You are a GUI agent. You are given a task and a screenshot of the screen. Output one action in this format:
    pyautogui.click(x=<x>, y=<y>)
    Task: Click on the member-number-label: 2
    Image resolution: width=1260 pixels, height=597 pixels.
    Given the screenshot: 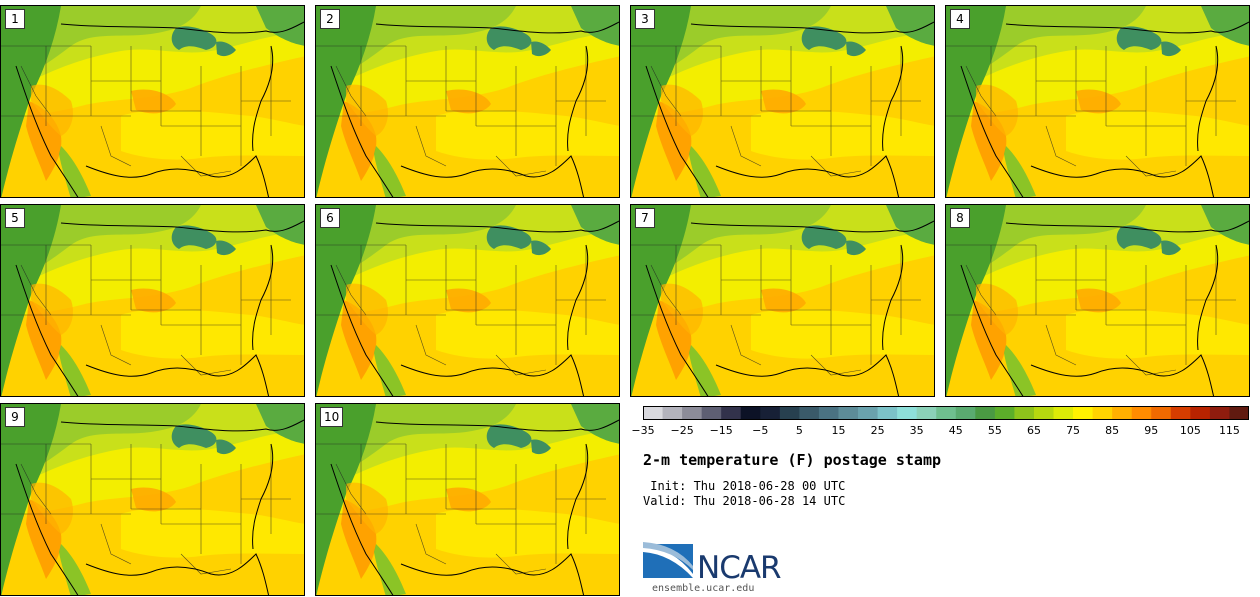 What is the action you would take?
    pyautogui.click(x=330, y=19)
    